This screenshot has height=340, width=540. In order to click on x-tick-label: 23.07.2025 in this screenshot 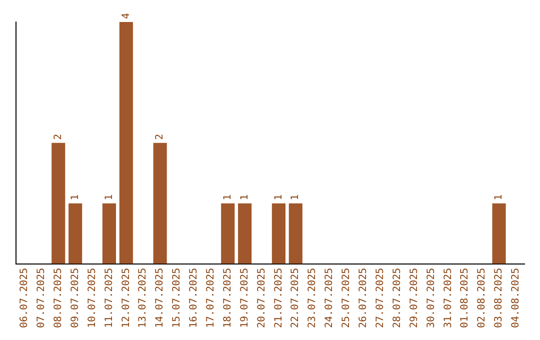, I will do `click(312, 298)`.